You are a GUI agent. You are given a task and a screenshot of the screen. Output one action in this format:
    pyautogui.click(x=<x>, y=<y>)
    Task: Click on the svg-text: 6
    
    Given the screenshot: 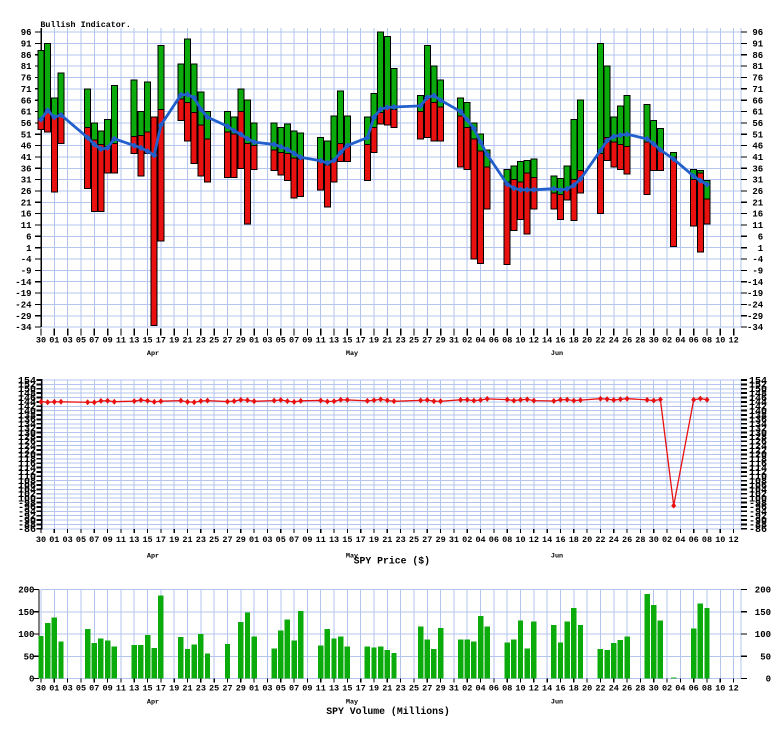 What is the action you would take?
    pyautogui.click(x=760, y=237)
    